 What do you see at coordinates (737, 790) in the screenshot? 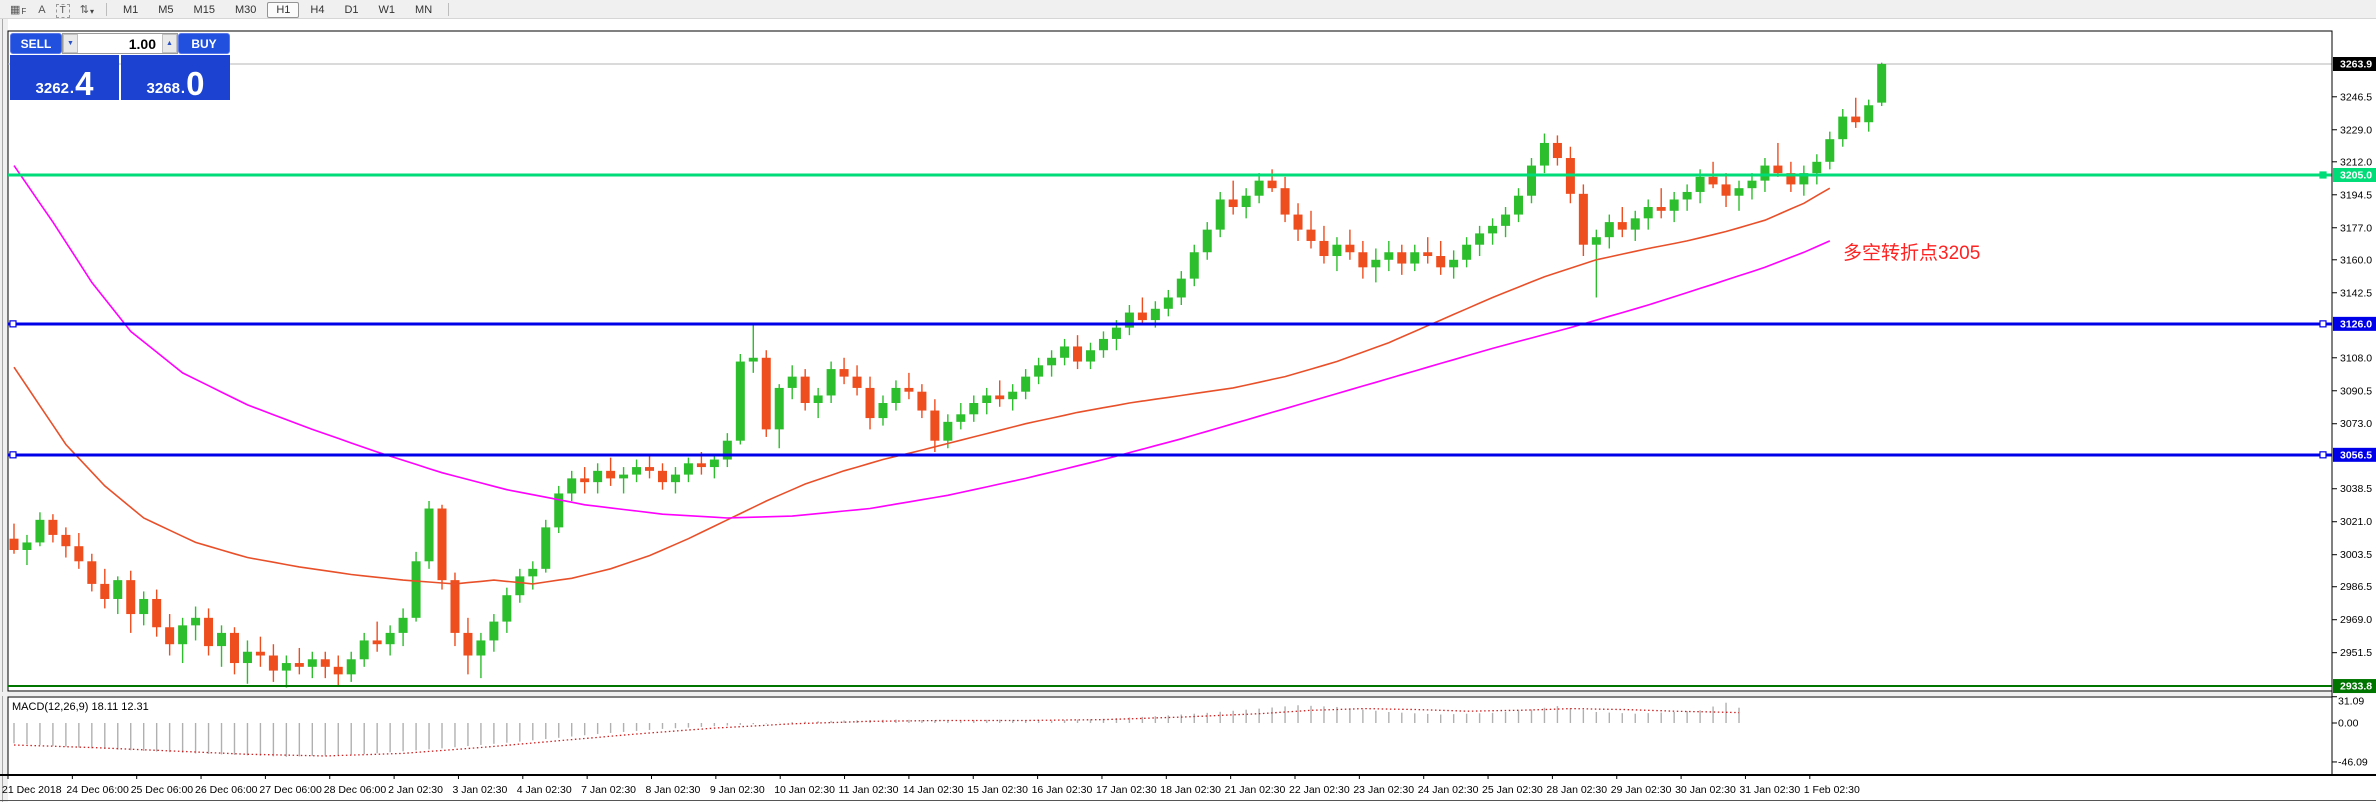
I see `time-axis-label: 9 Jan 02:30` at bounding box center [737, 790].